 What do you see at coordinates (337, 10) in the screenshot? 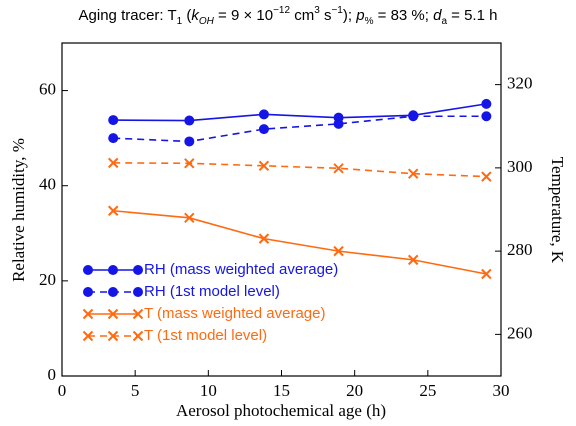
I see `title-part: −1` at bounding box center [337, 10].